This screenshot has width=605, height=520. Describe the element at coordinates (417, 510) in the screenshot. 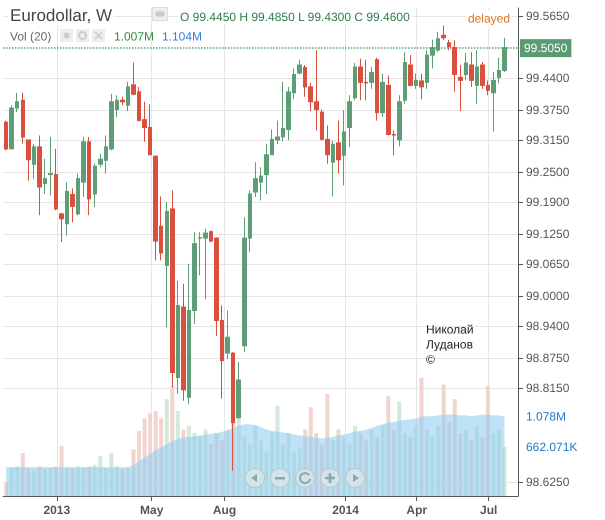

I see `x-tick-label: Apr` at that location.